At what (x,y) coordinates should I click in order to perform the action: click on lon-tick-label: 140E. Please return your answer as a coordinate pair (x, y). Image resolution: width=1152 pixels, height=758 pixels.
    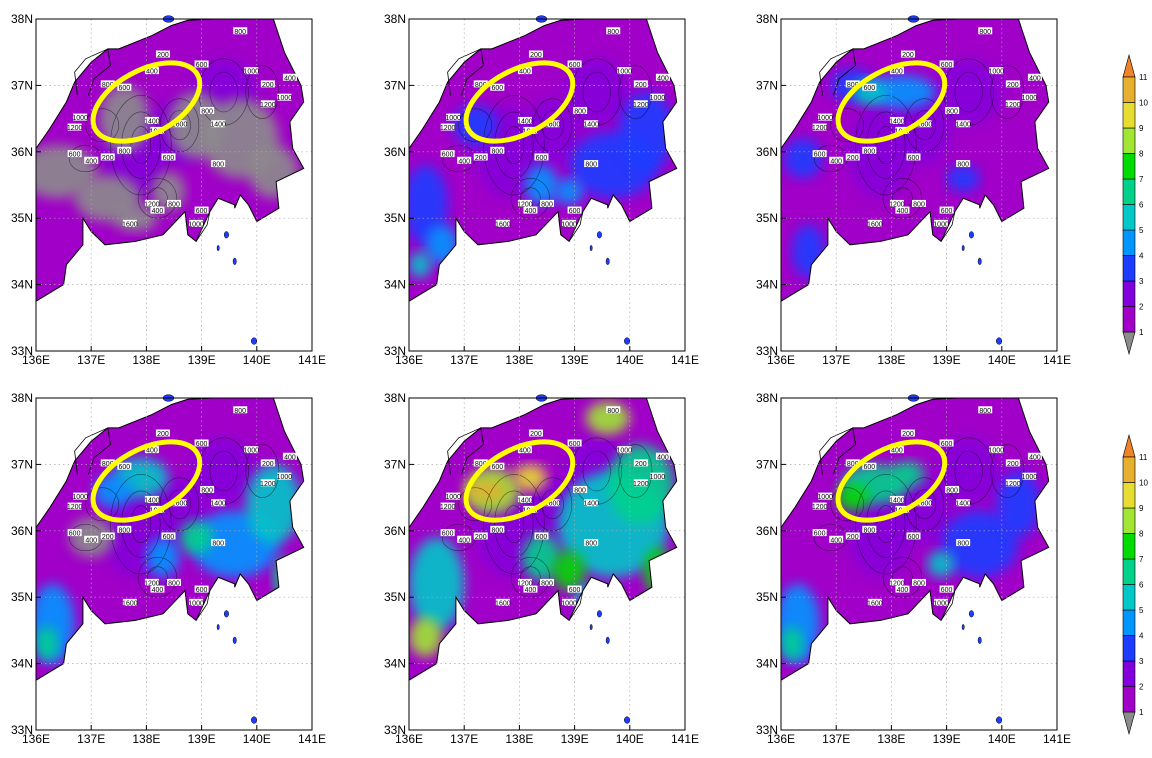
    Looking at the image, I should click on (257, 739).